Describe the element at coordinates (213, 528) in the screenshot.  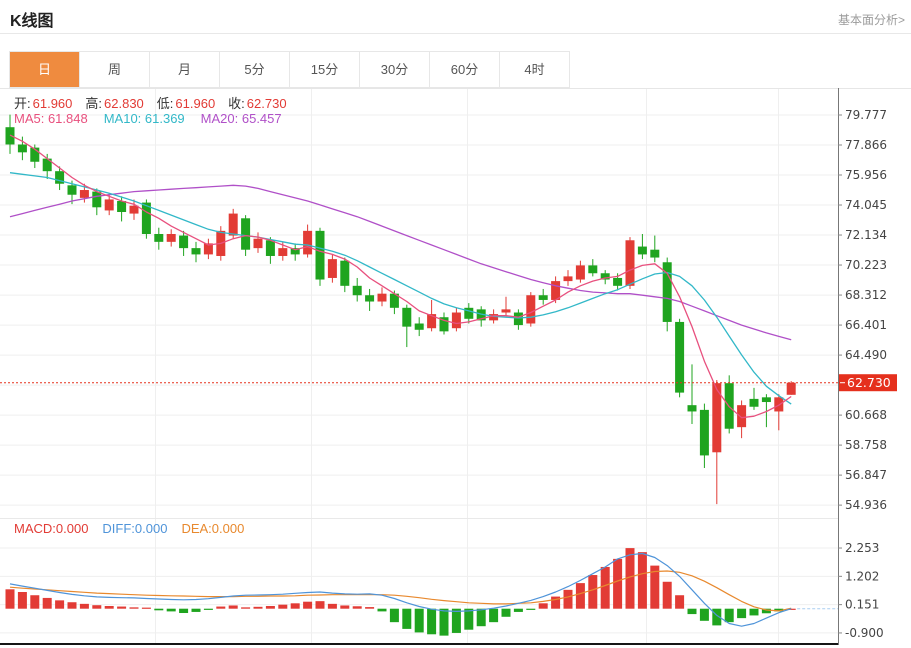
I see `dea-value: DEA:0.000` at that location.